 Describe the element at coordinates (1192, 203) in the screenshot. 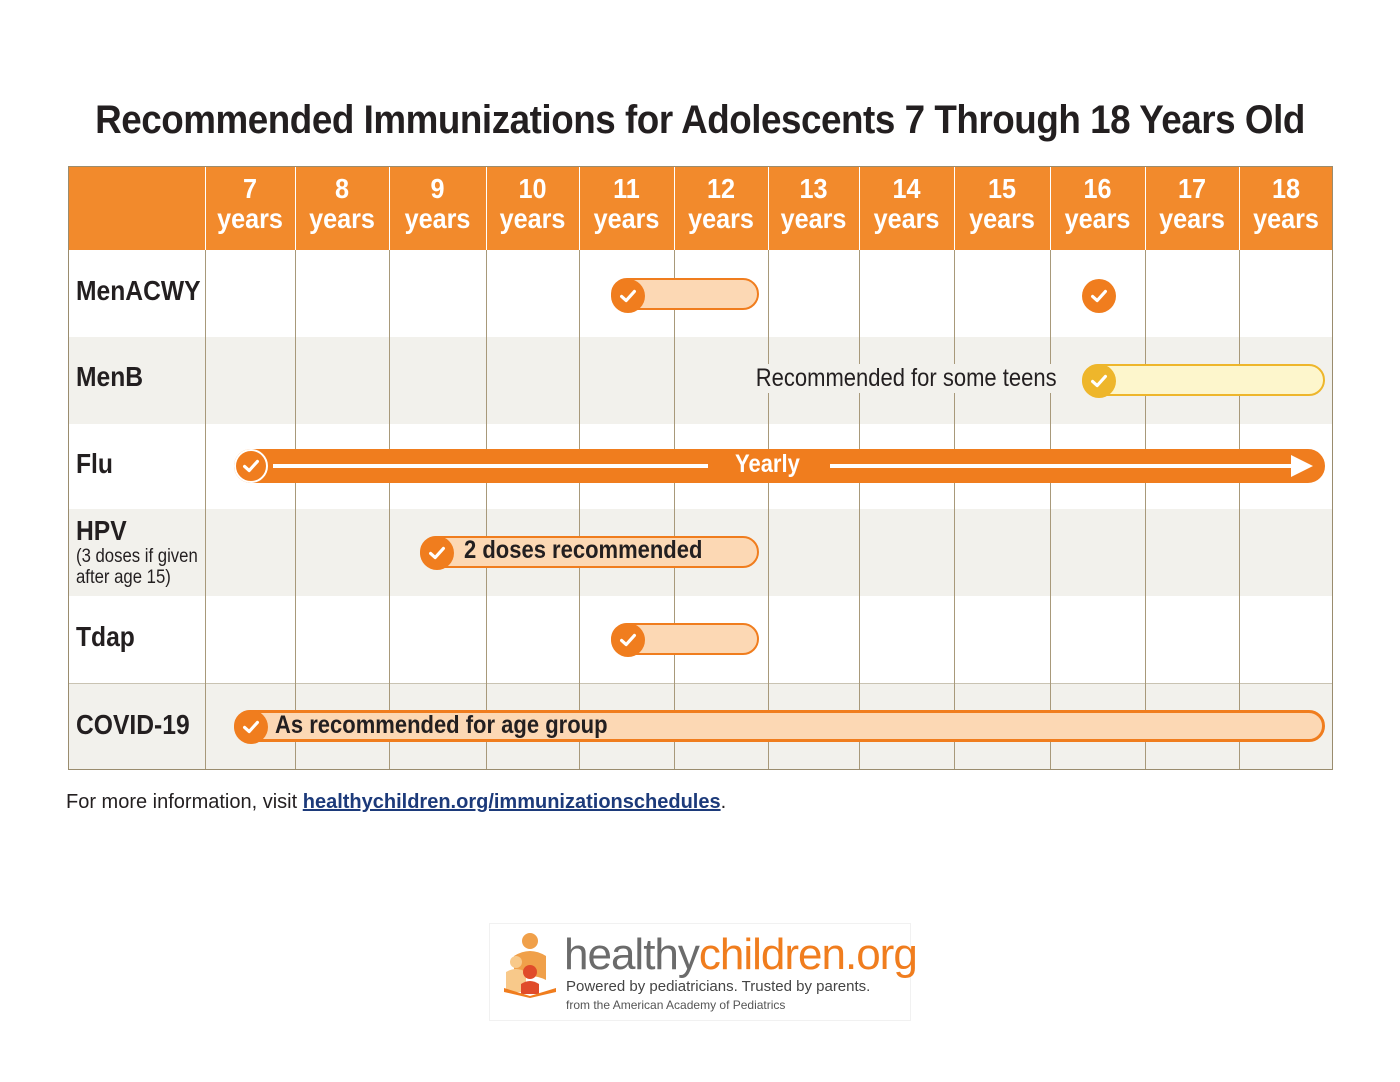

I see `column-header-17: 17 years` at that location.